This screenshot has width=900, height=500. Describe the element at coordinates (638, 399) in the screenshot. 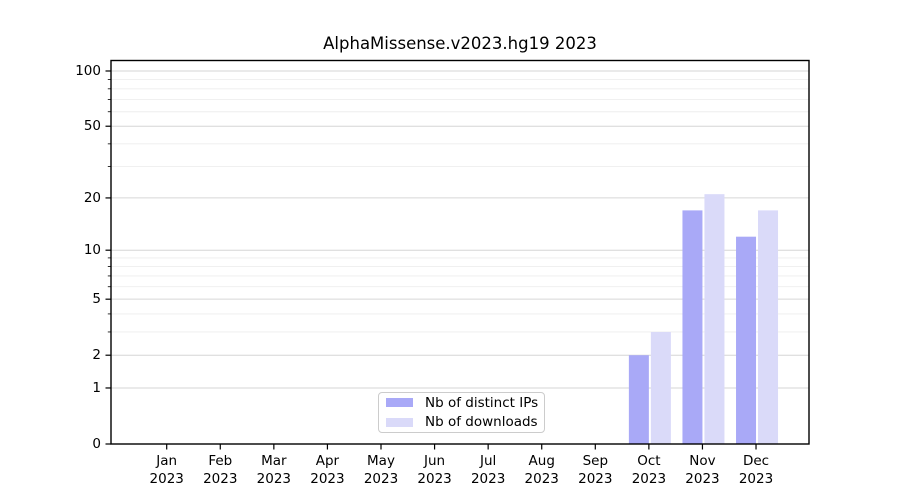

I see `bar-nb-of-distinct-ips-oct-2023` at that location.